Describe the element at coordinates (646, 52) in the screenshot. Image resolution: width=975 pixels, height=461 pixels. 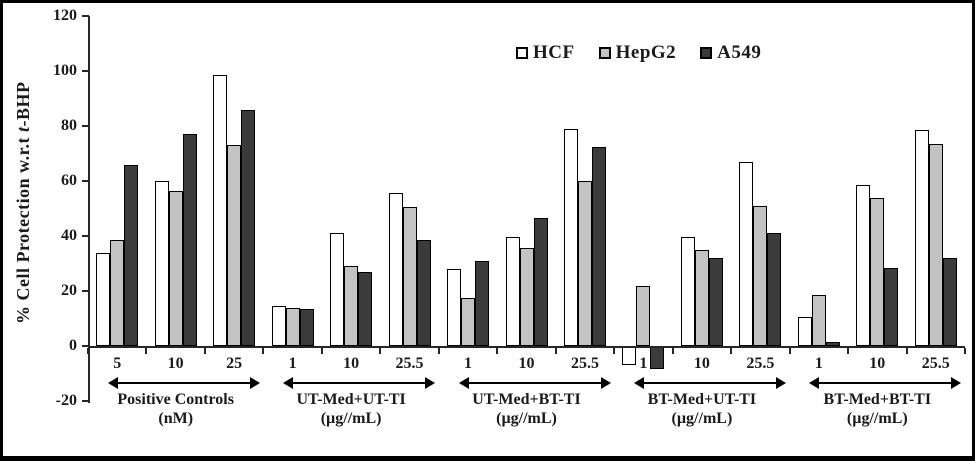
I see `legend-label: HepG2` at that location.